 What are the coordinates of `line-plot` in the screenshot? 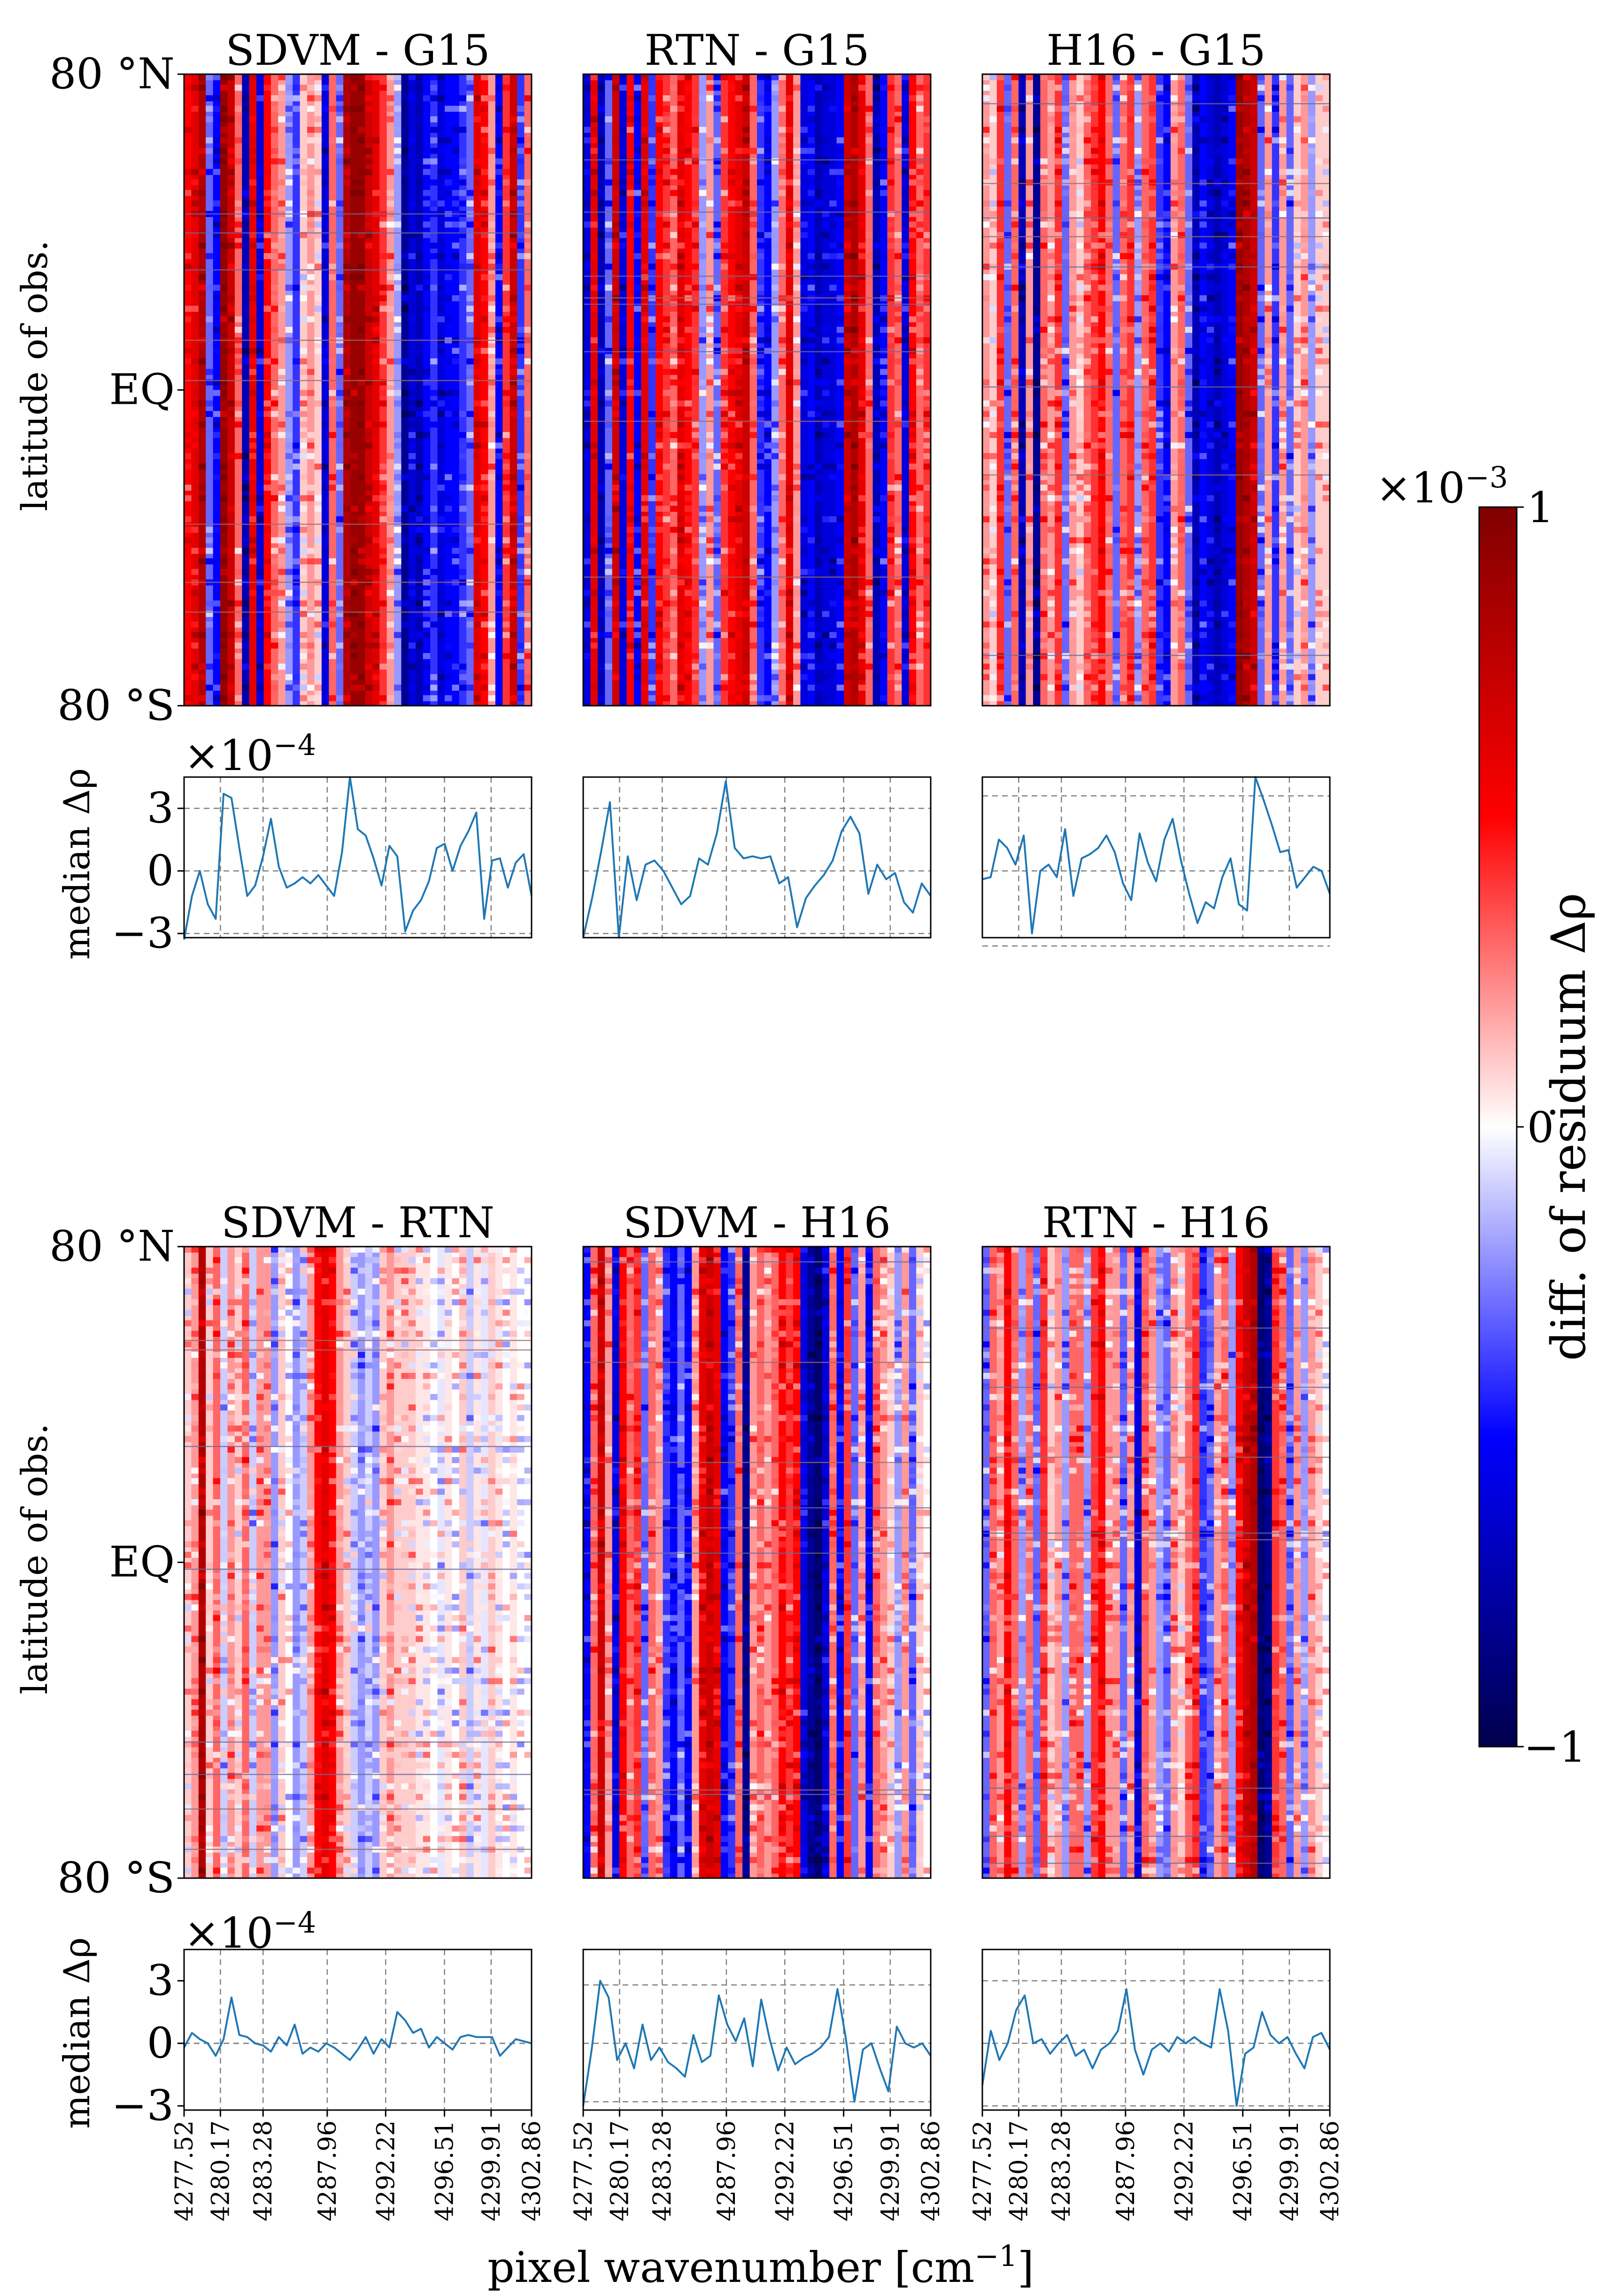 It's located at (358, 858).